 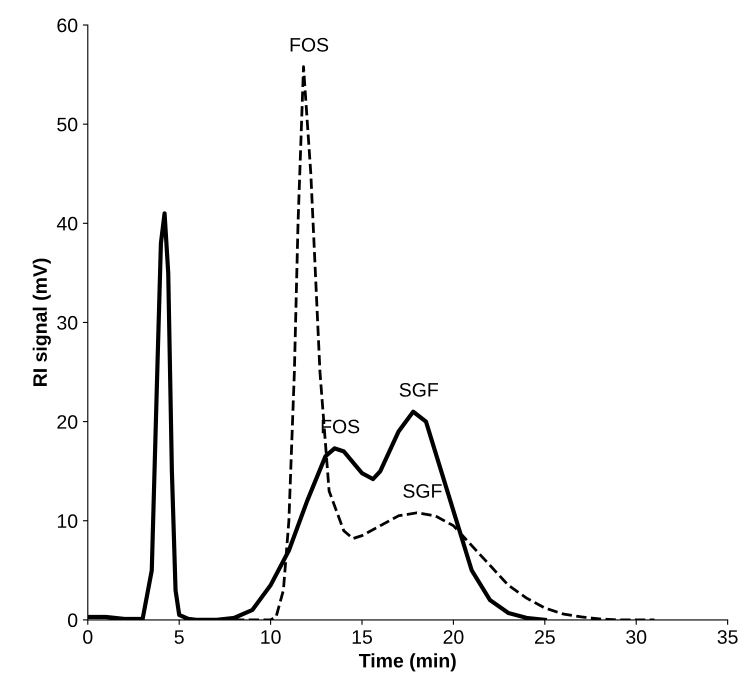 I want to click on y-tick-label: 0, so click(x=73, y=620).